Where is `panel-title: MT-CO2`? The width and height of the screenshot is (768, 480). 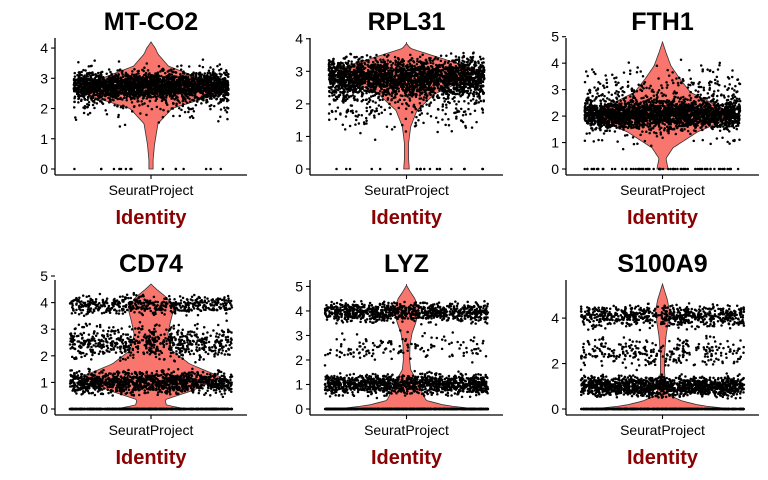
panel-title: MT-CO2 is located at coordinates (151, 22).